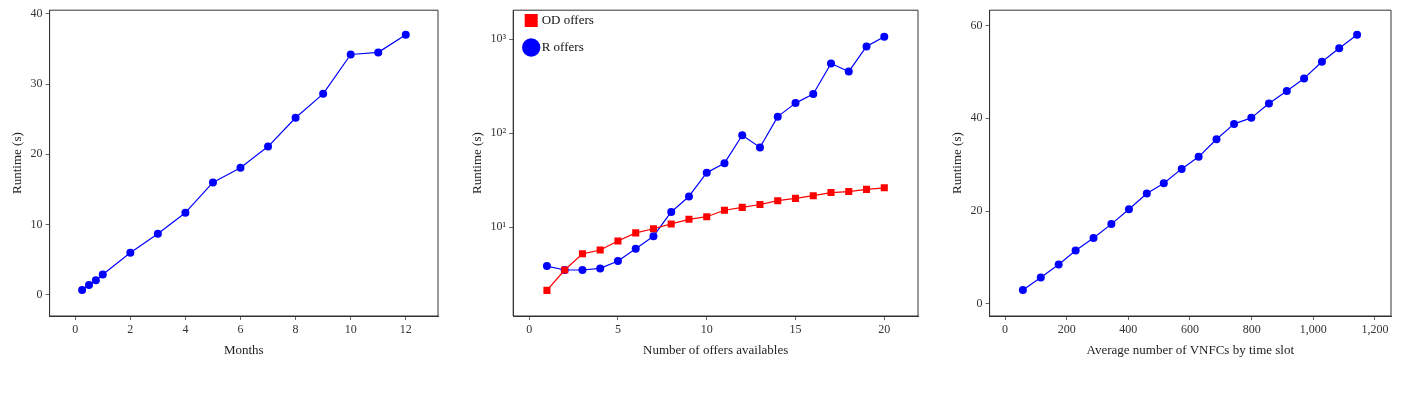 The image size is (1413, 401). What do you see at coordinates (243, 349) in the screenshot?
I see `x-axis-title: Months` at bounding box center [243, 349].